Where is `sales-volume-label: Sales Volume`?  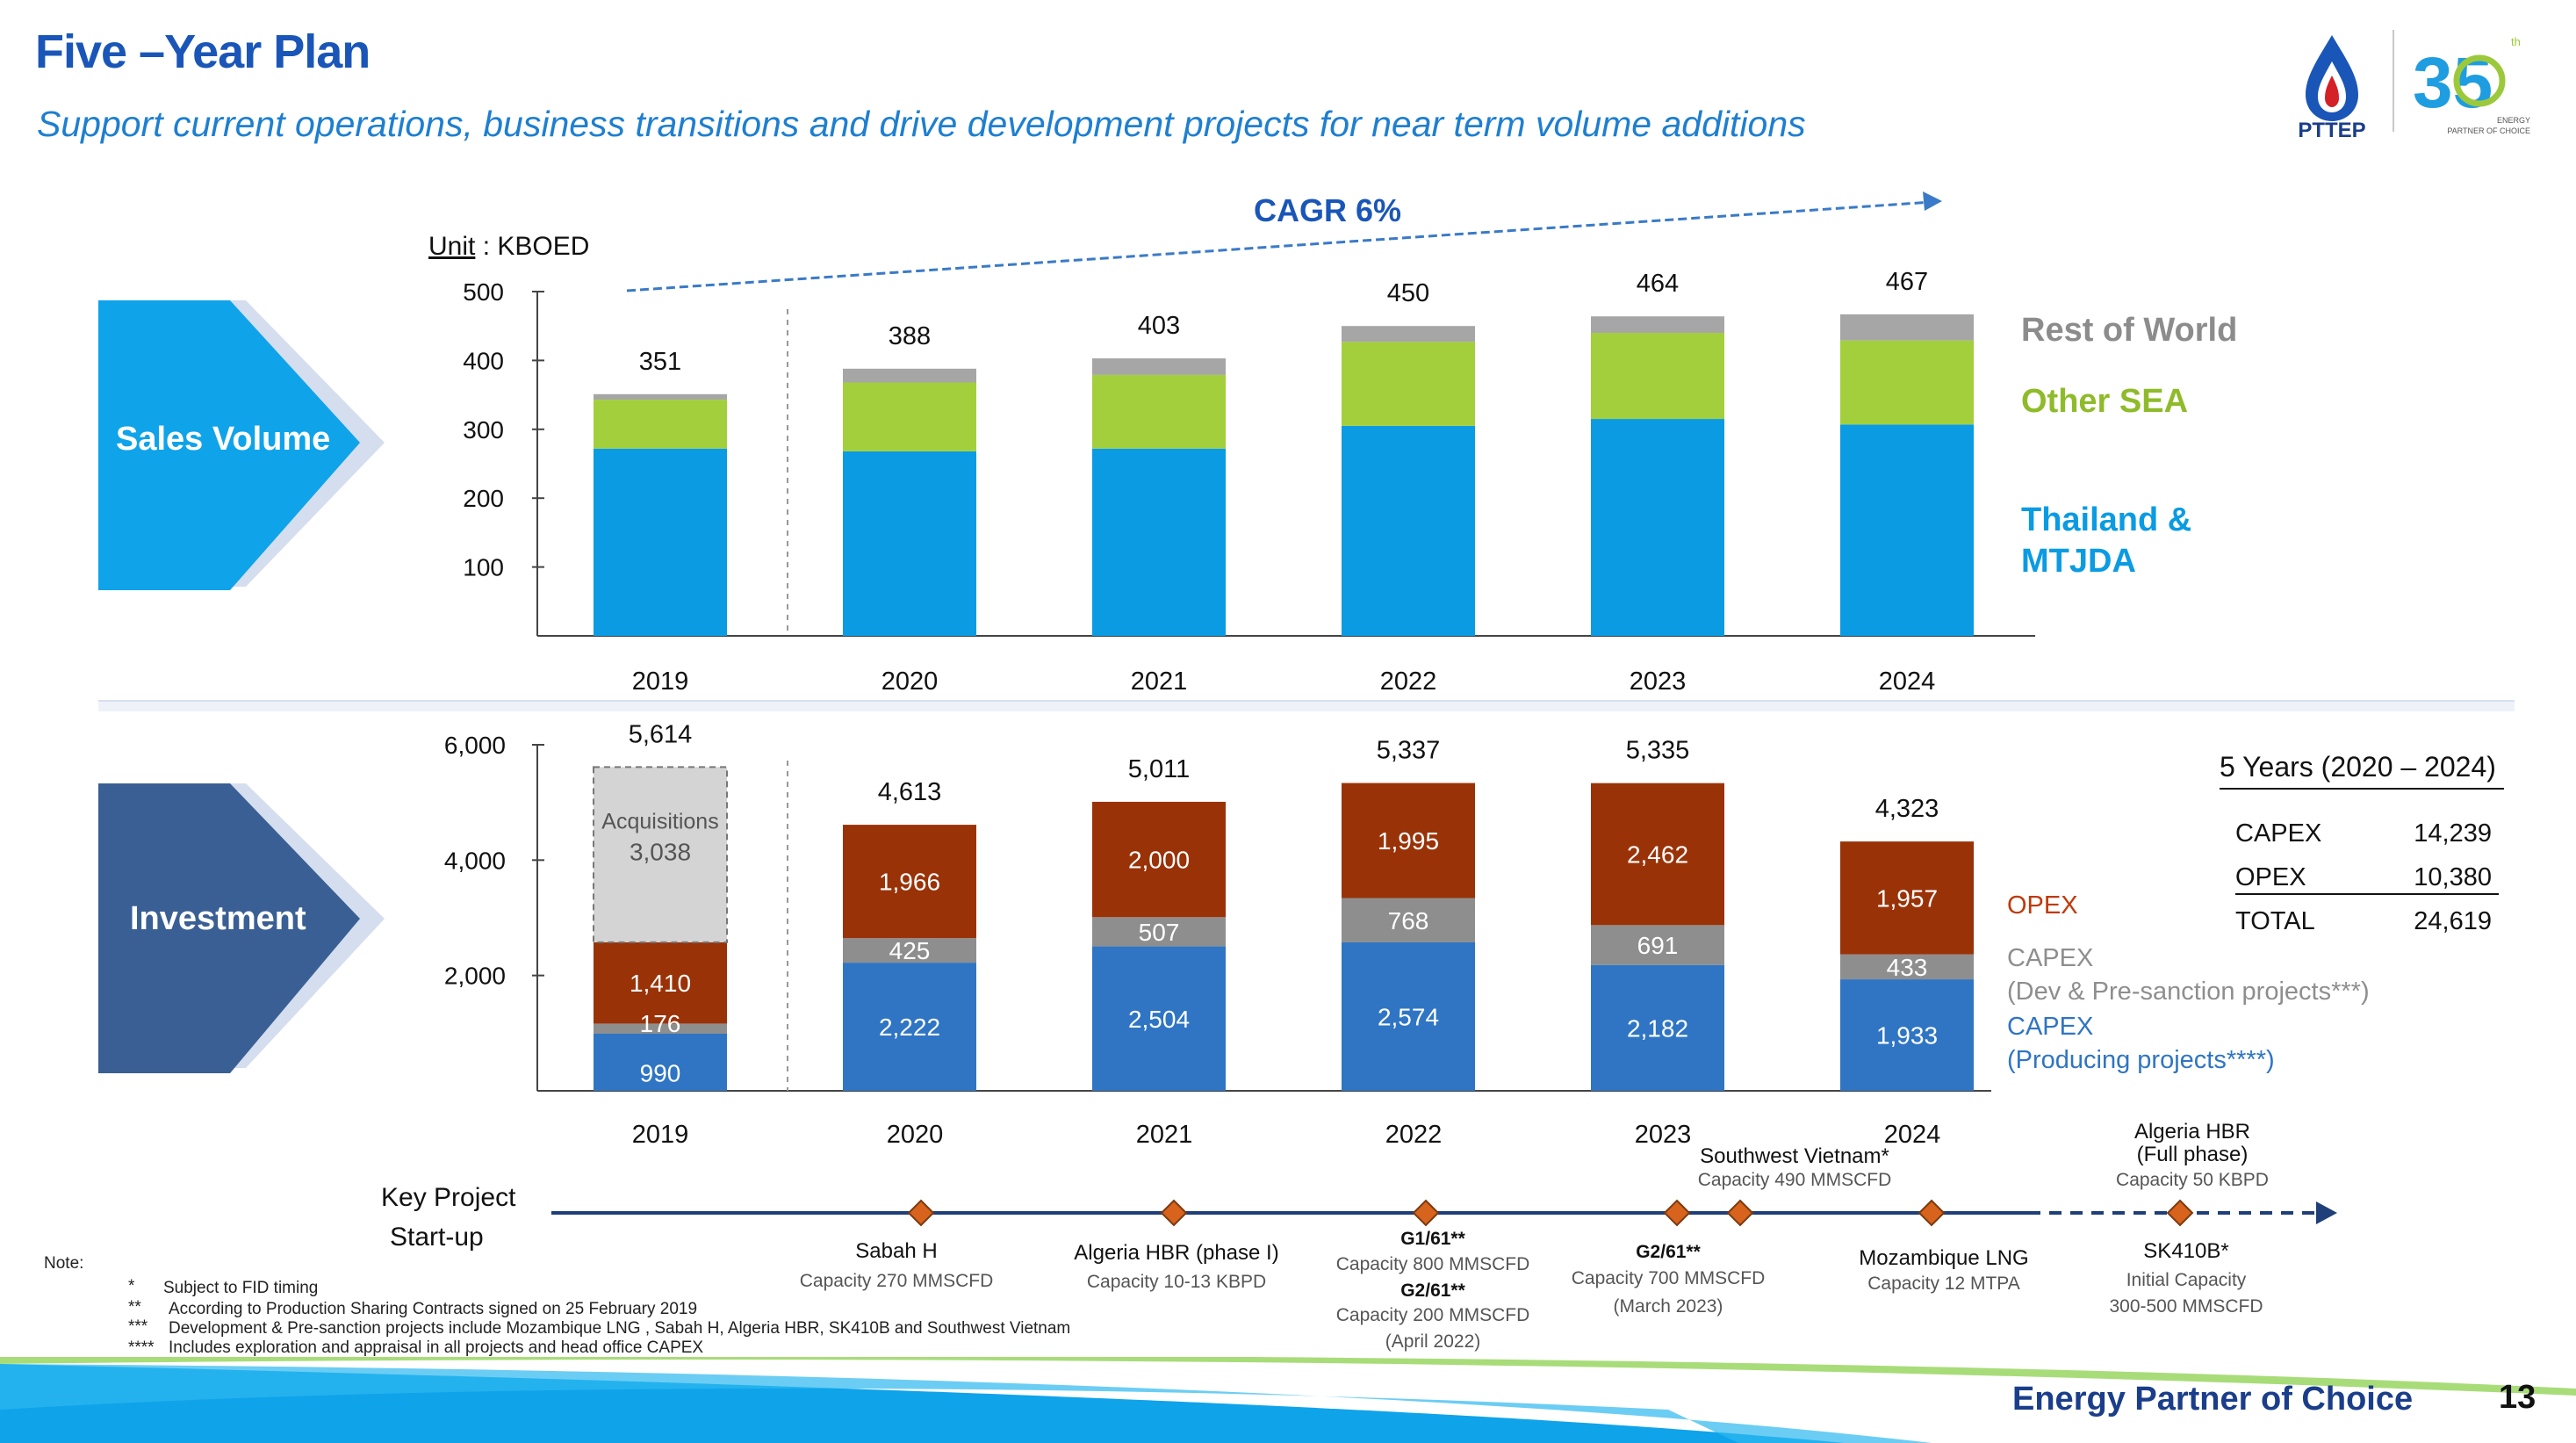 sales-volume-label: Sales Volume is located at coordinates (223, 439).